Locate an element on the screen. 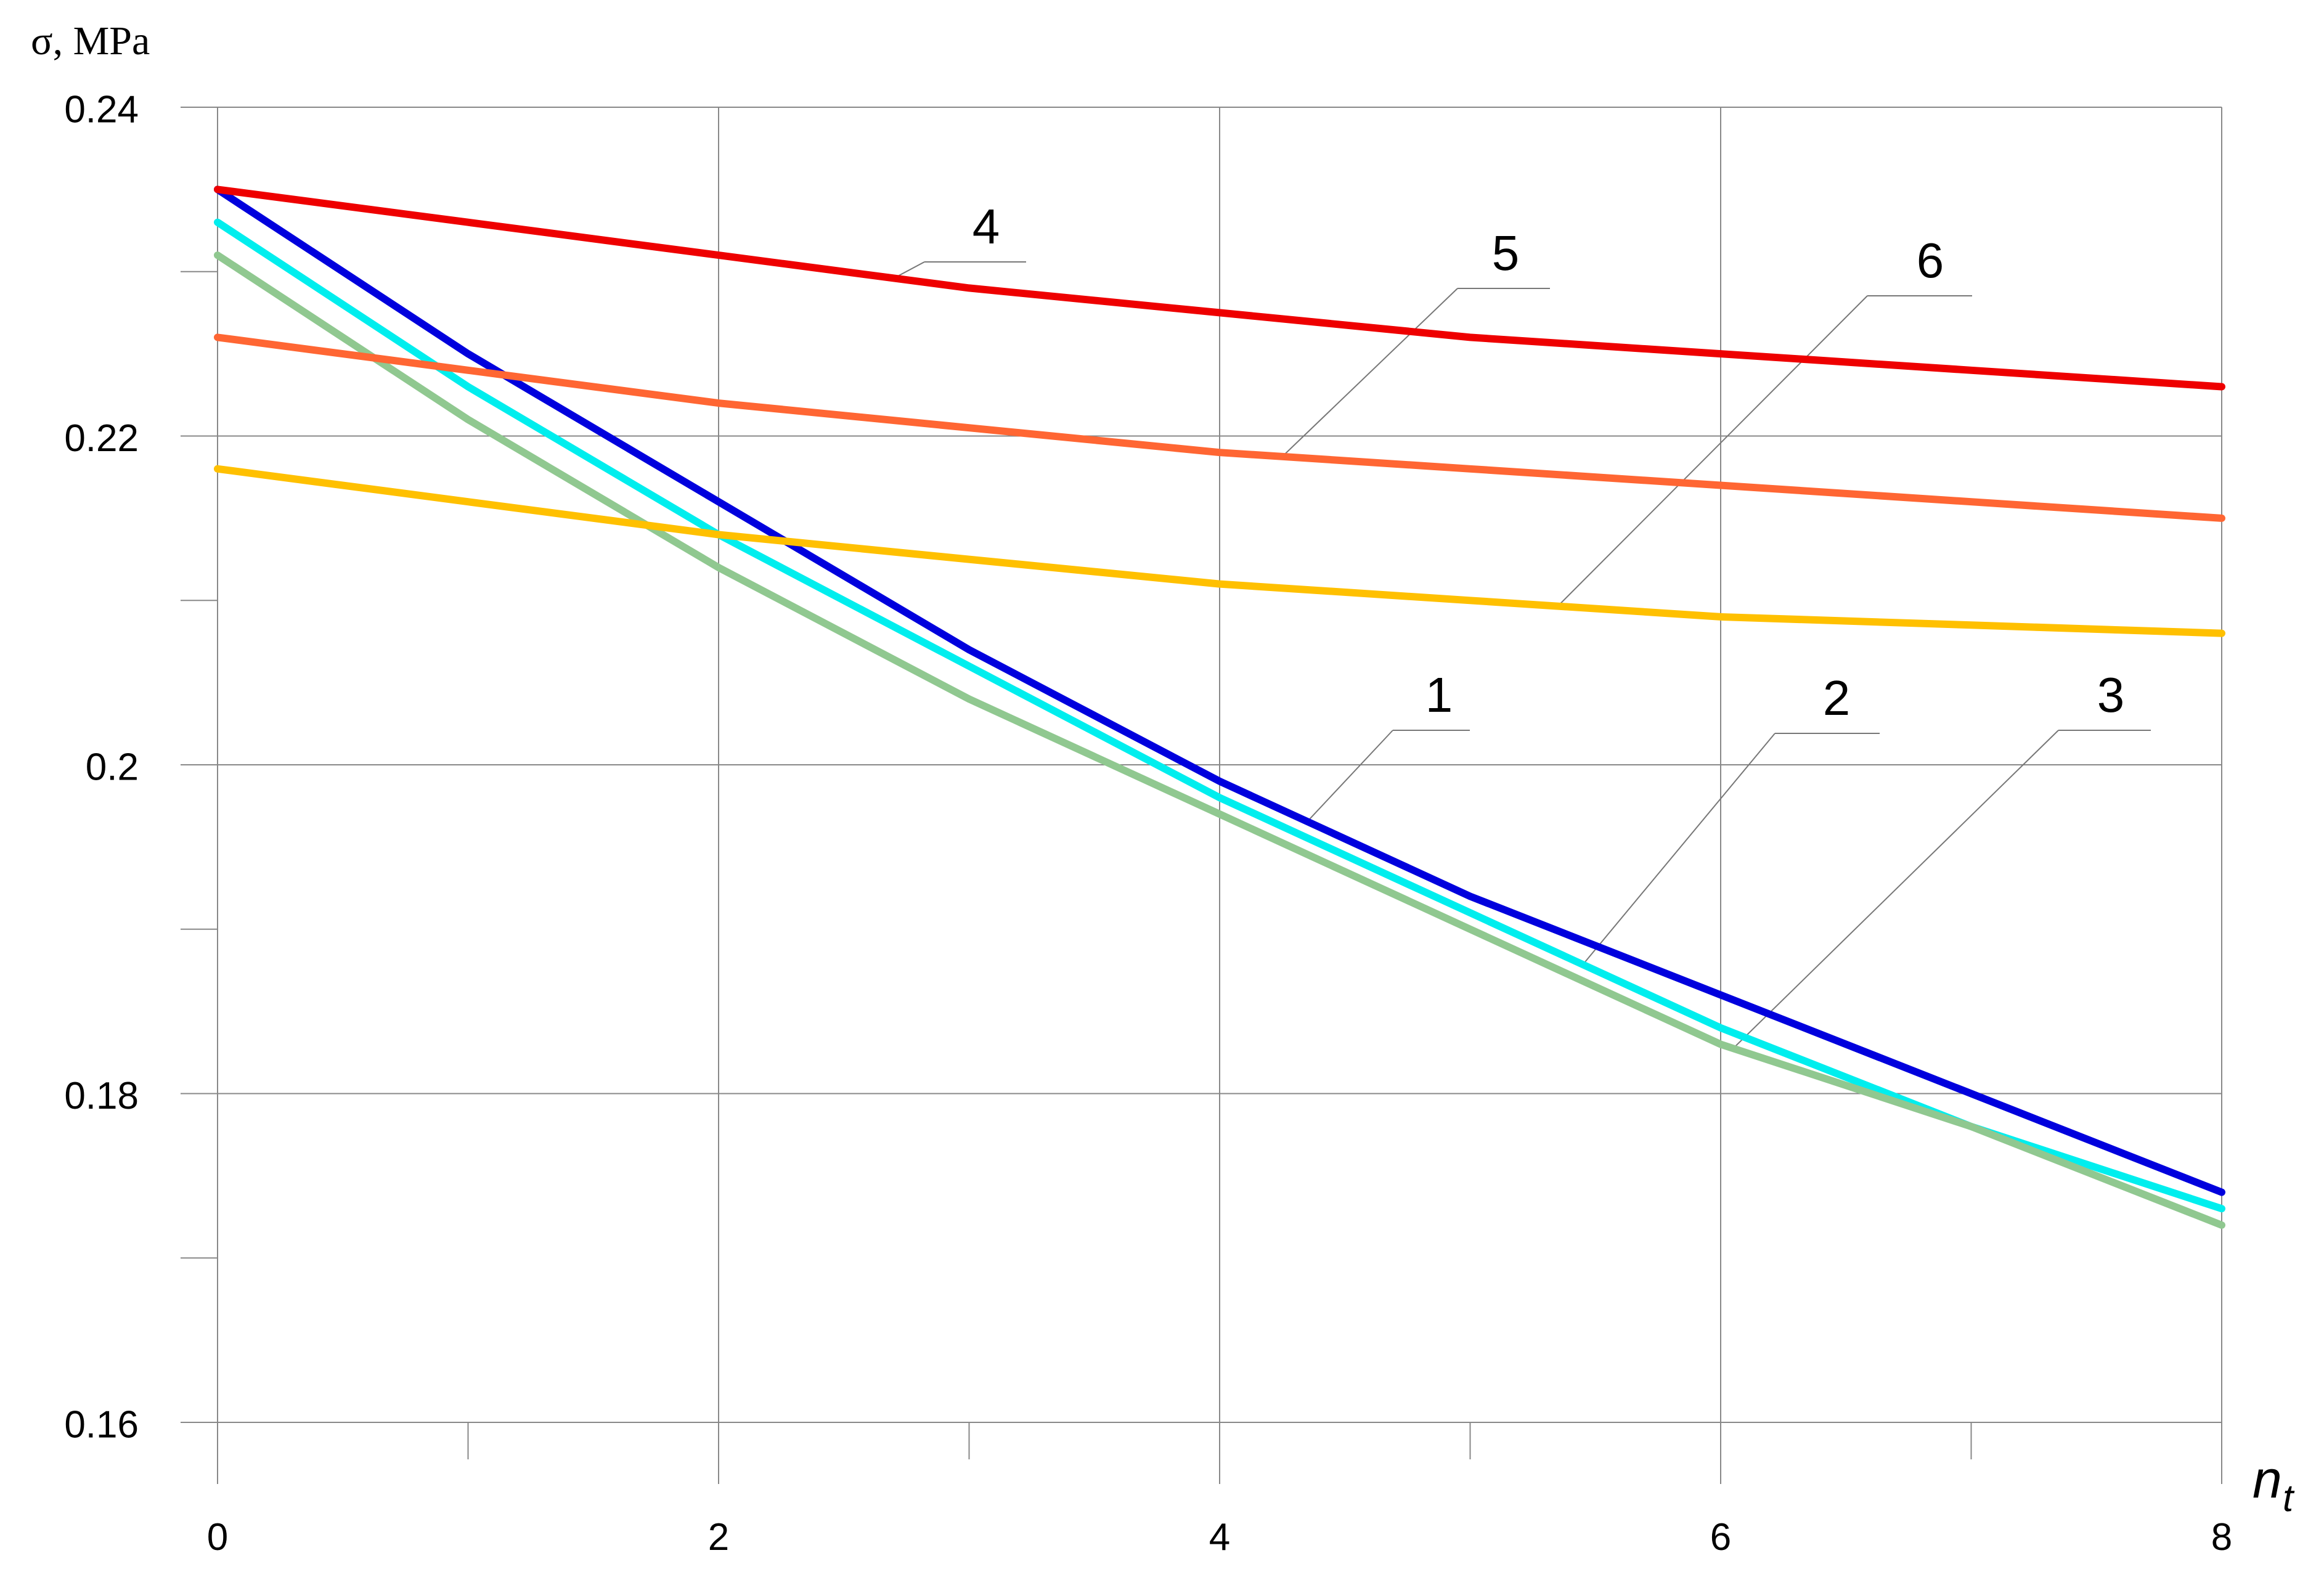 Image resolution: width=2324 pixels, height=1590 pixels. curve-label-1: 1 is located at coordinates (1439, 694).